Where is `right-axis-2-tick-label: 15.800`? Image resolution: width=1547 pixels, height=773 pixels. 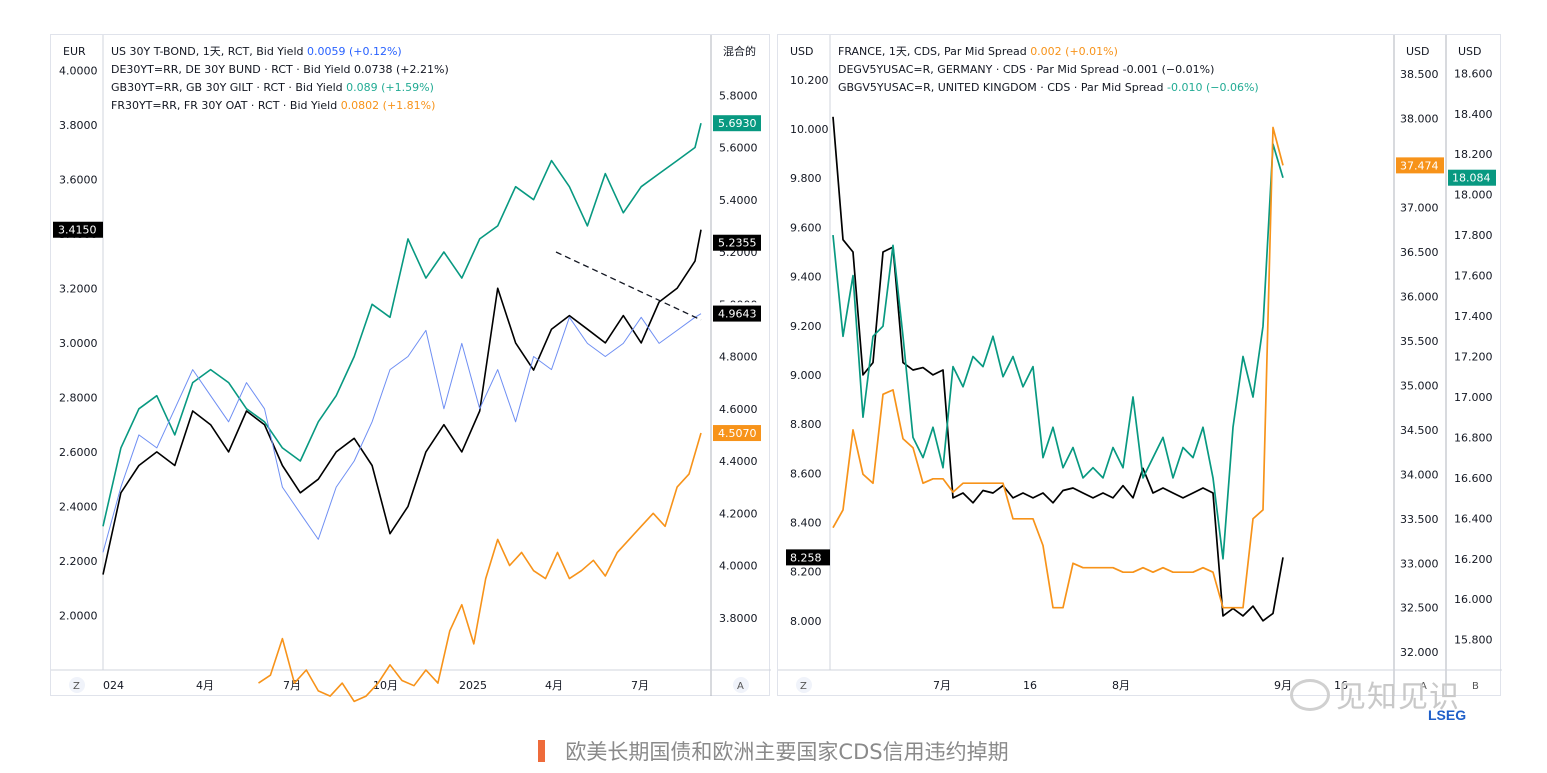 right-axis-2-tick-label: 15.800 is located at coordinates (1473, 640).